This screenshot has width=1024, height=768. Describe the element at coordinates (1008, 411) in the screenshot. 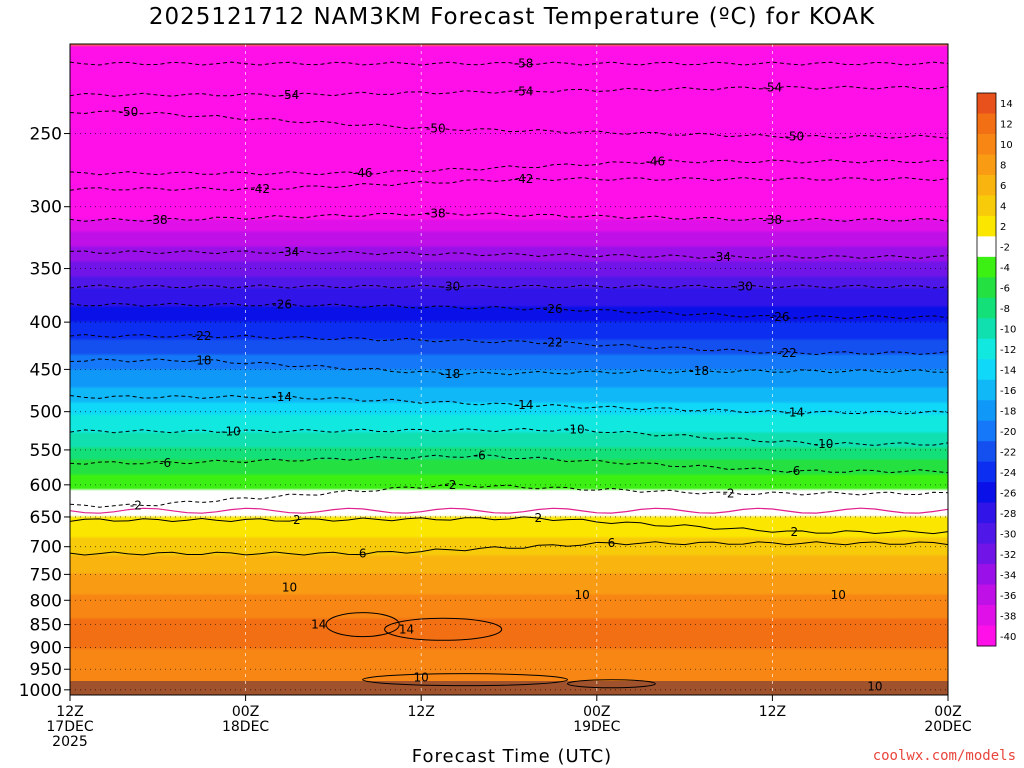

I see `colorbar-label: -18` at that location.